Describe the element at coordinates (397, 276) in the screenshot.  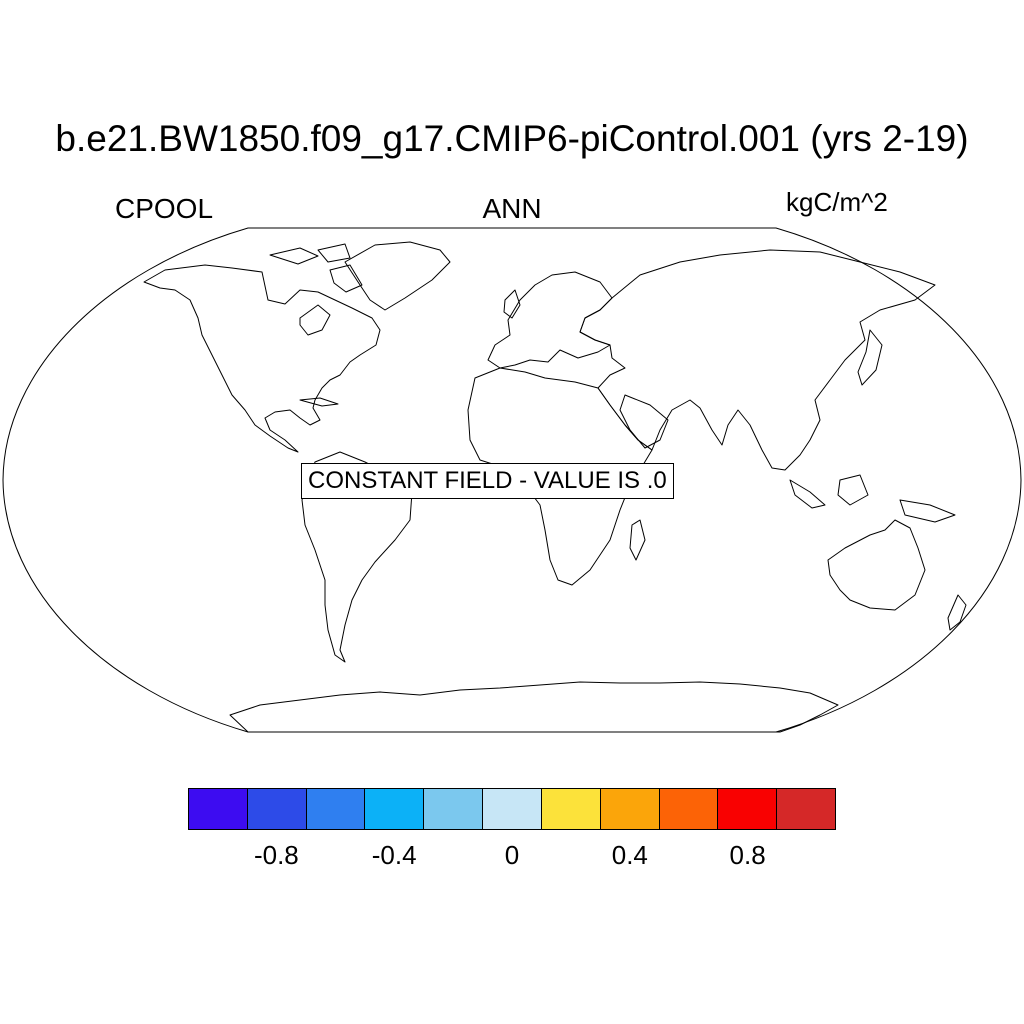
I see `greenland-coastline` at that location.